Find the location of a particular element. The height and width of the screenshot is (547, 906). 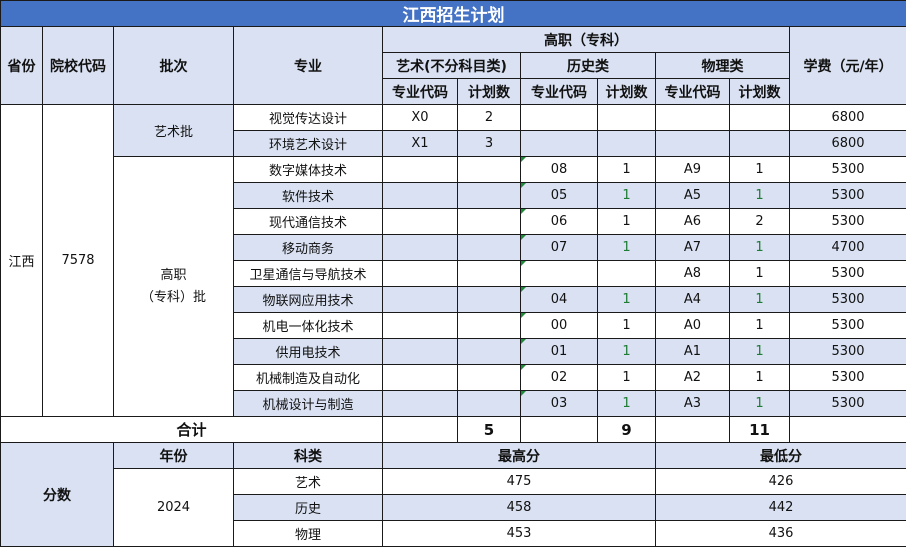

header-art: 艺术(不分科目类) is located at coordinates (451, 65).